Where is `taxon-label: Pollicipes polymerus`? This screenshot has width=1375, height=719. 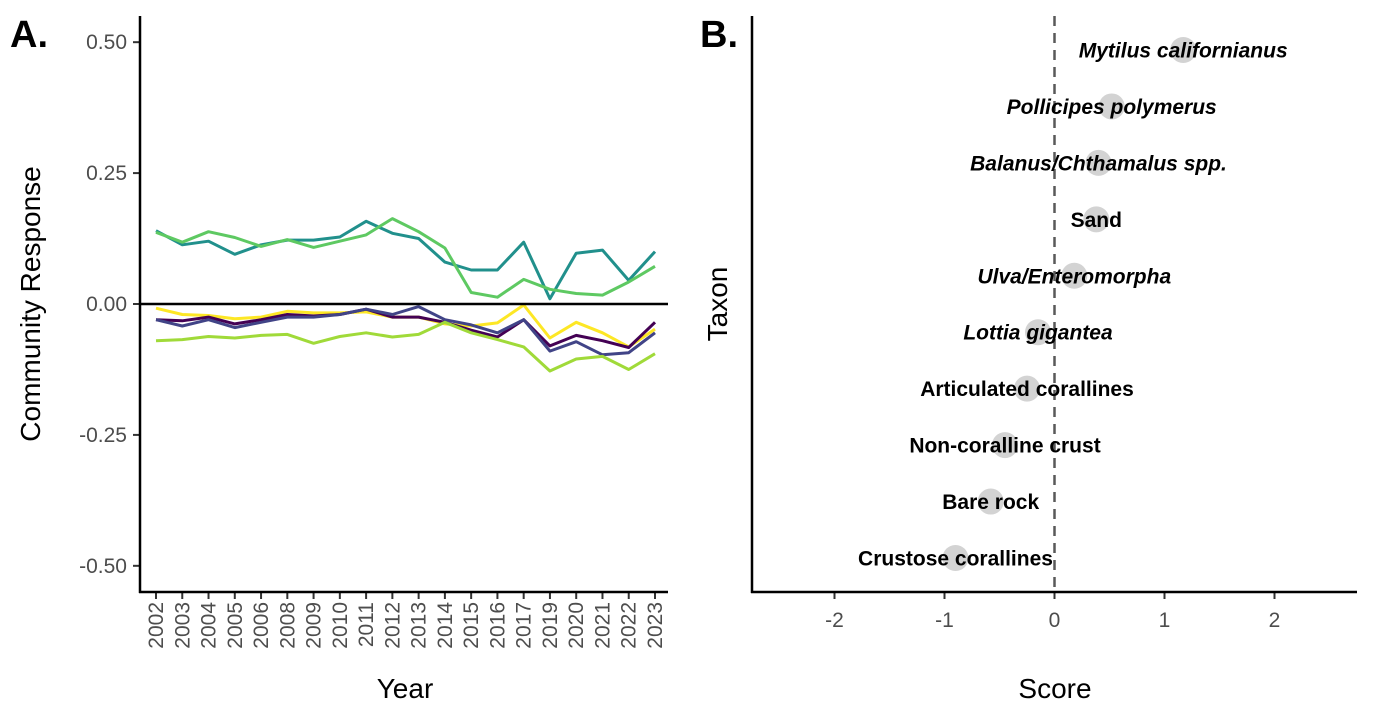 taxon-label: Pollicipes polymerus is located at coordinates (1112, 107).